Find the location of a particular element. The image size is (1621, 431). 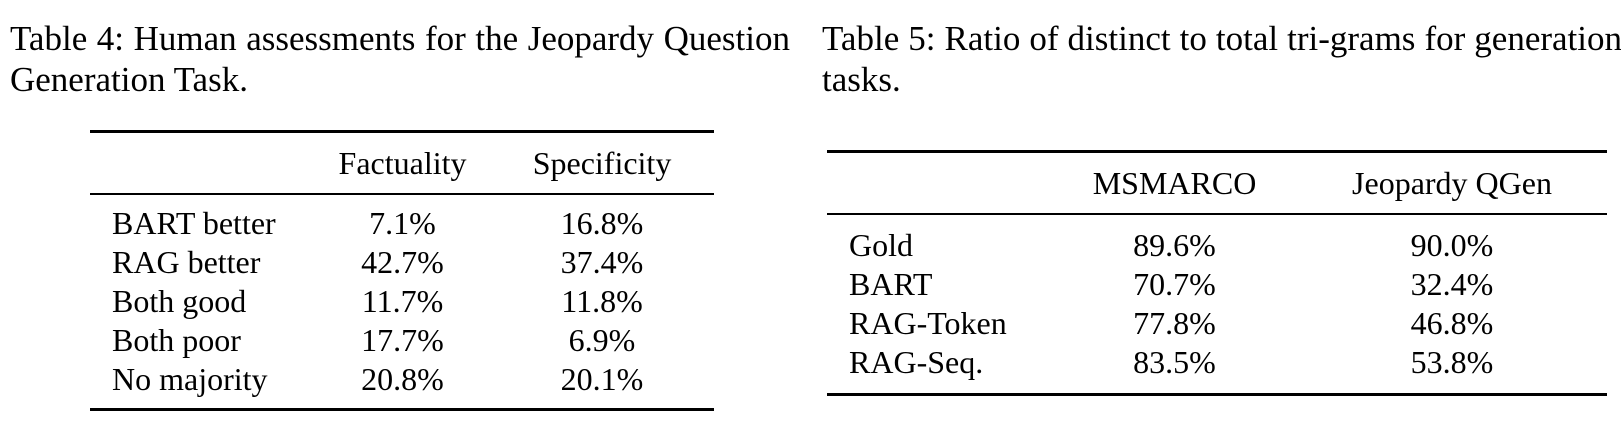

jeopardy-cell: 53.8% is located at coordinates (1452, 362).